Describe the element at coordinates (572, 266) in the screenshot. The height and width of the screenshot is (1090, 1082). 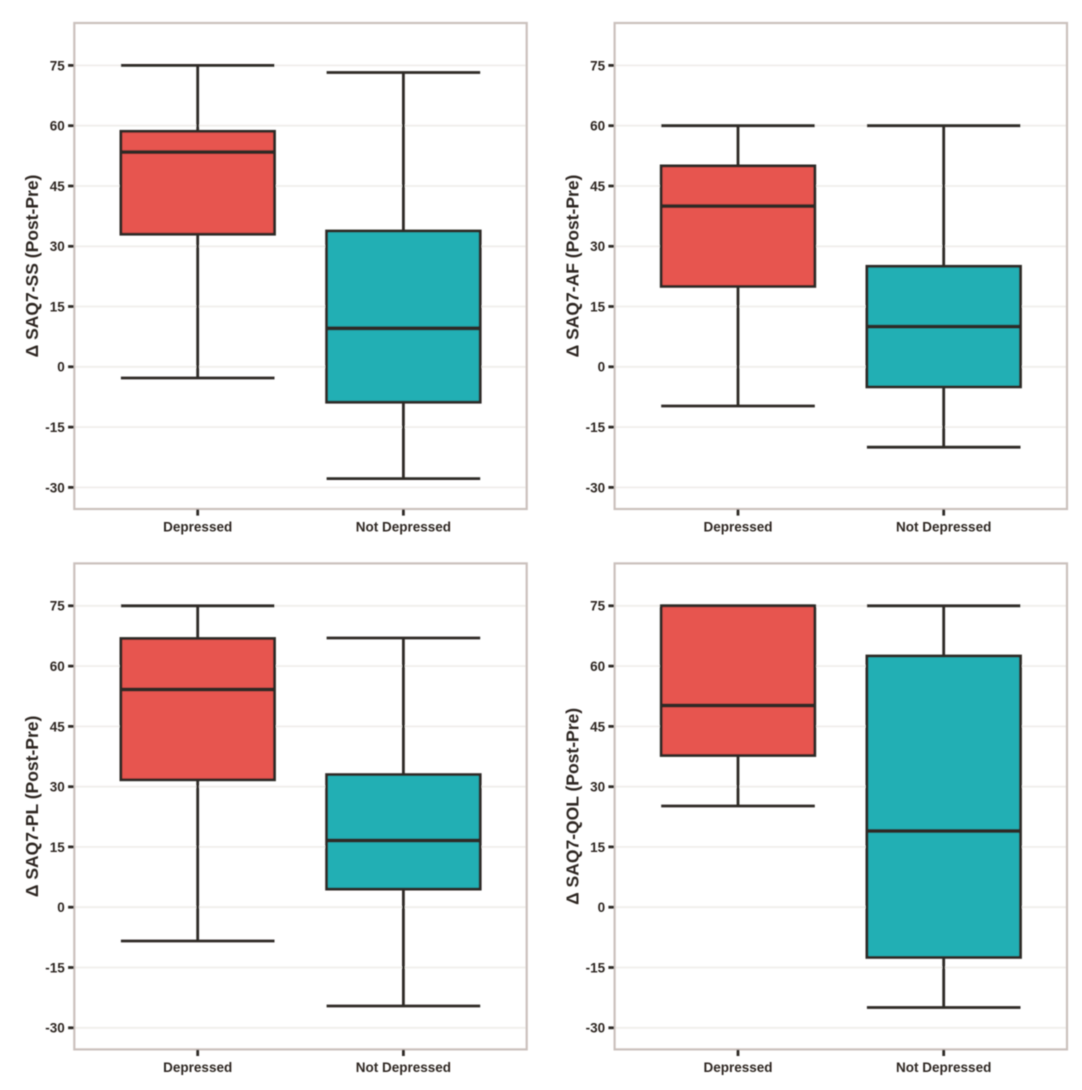
I see `svg-text: Δ SAQ7-AF (Post-Pre)` at that location.